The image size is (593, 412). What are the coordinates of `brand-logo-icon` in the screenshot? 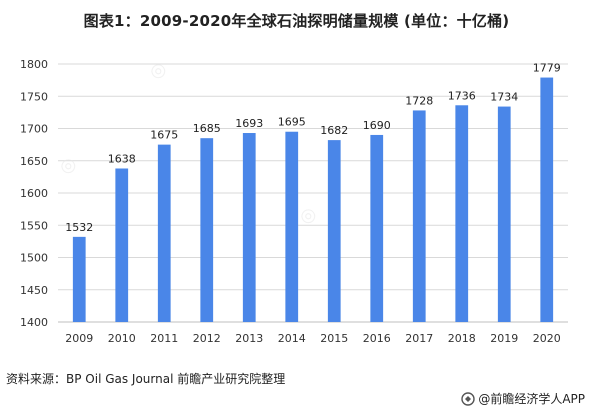 It's located at (468, 398).